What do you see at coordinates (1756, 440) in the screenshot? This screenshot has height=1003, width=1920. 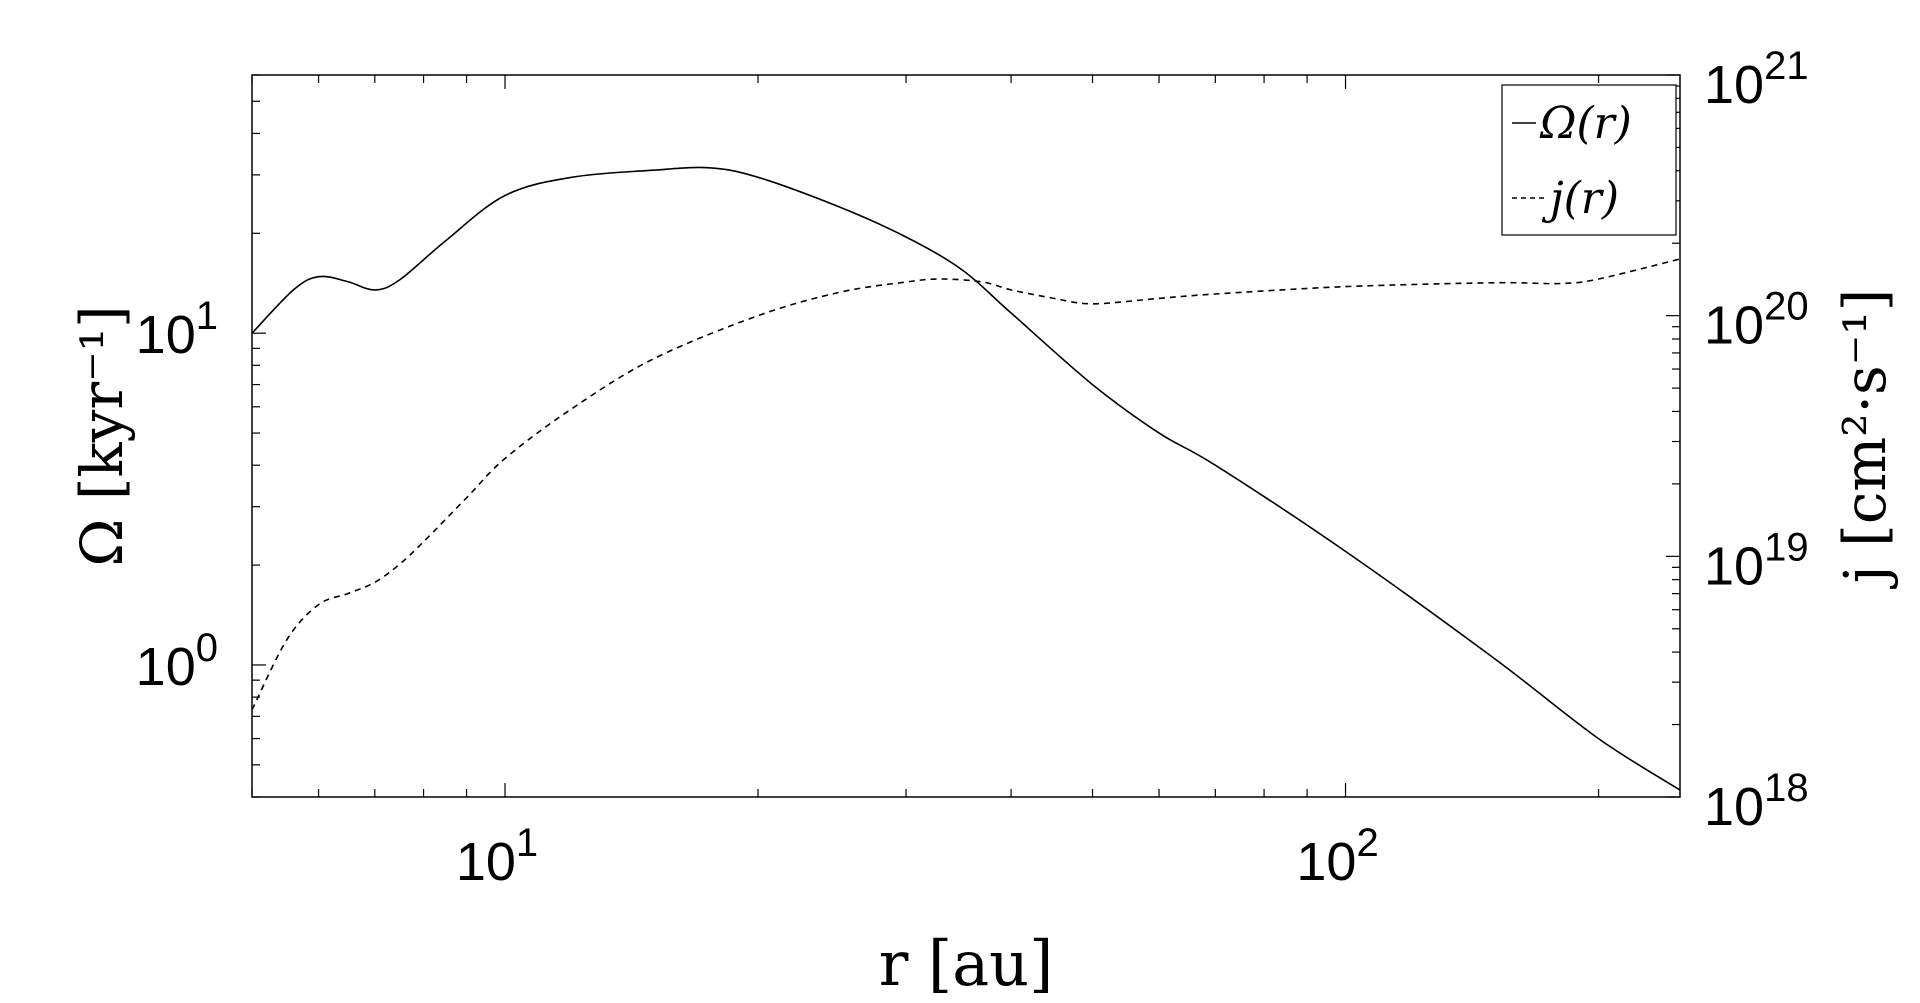 I see `right-y-tick-labels: 1018 1019 1020 1021` at bounding box center [1756, 440].